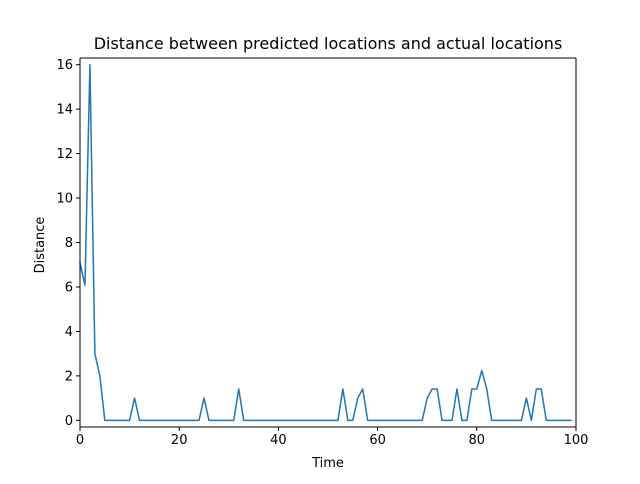 The image size is (640, 484). I want to click on x-tick-label: 40, so click(278, 440).